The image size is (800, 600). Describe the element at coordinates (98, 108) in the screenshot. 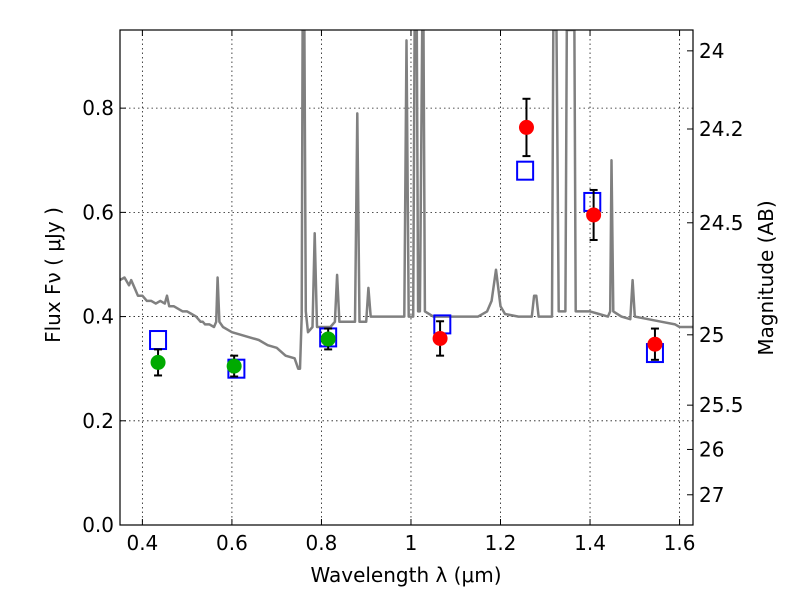

I see `y-tick-label: 0.8` at that location.